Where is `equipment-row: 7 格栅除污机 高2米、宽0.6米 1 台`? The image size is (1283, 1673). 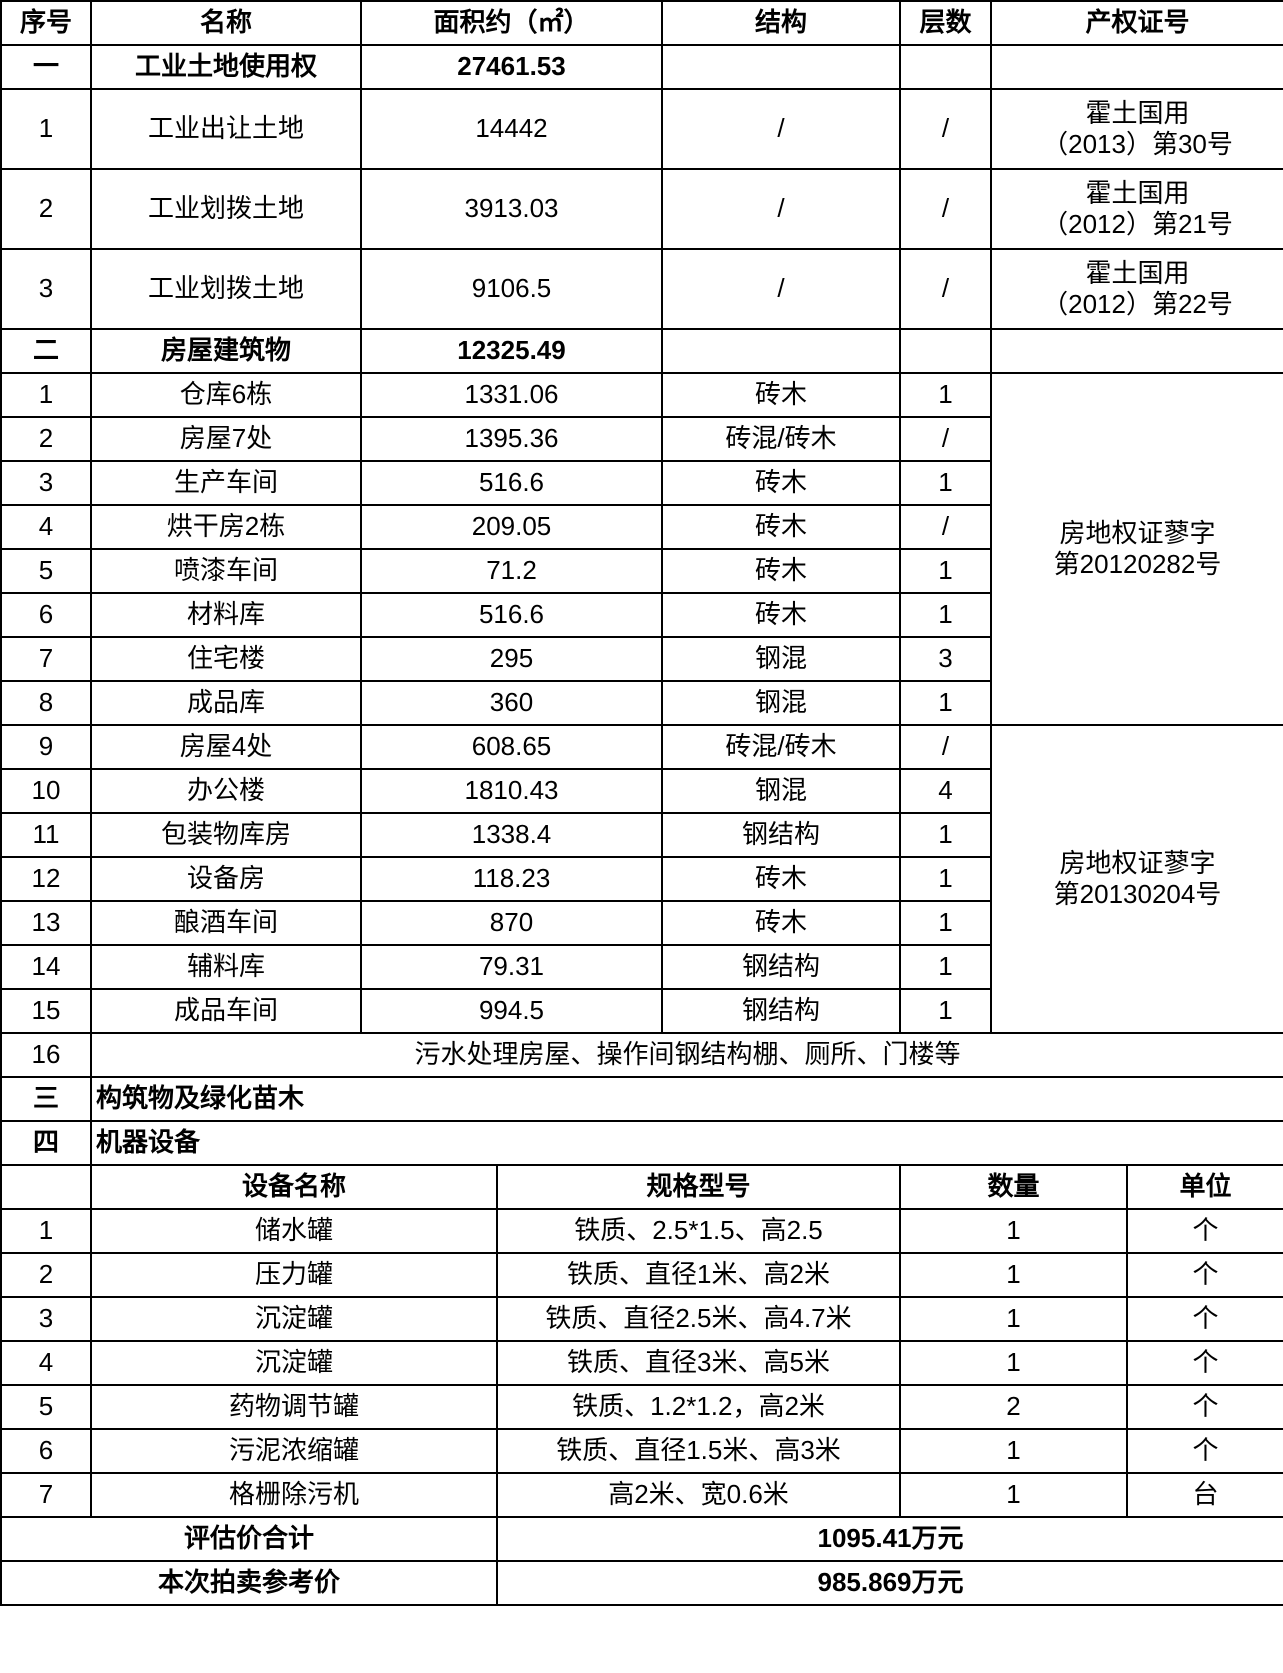
equipment-row: 7 格栅除污机 高2米、宽0.6米 1 台 is located at coordinates (641, 1495).